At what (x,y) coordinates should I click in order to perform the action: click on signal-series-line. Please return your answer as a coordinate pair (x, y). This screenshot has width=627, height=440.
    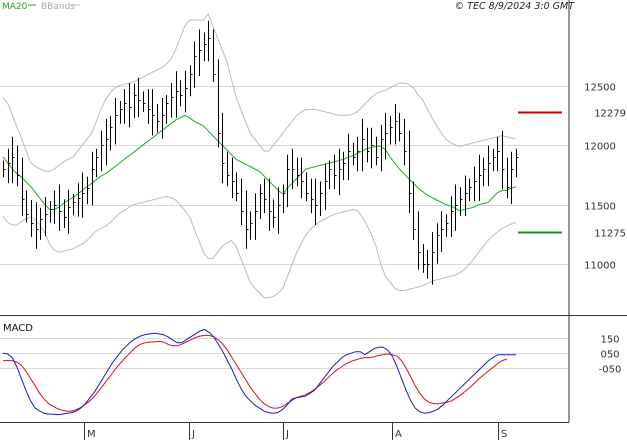
    Looking at the image, I should click on (255, 373).